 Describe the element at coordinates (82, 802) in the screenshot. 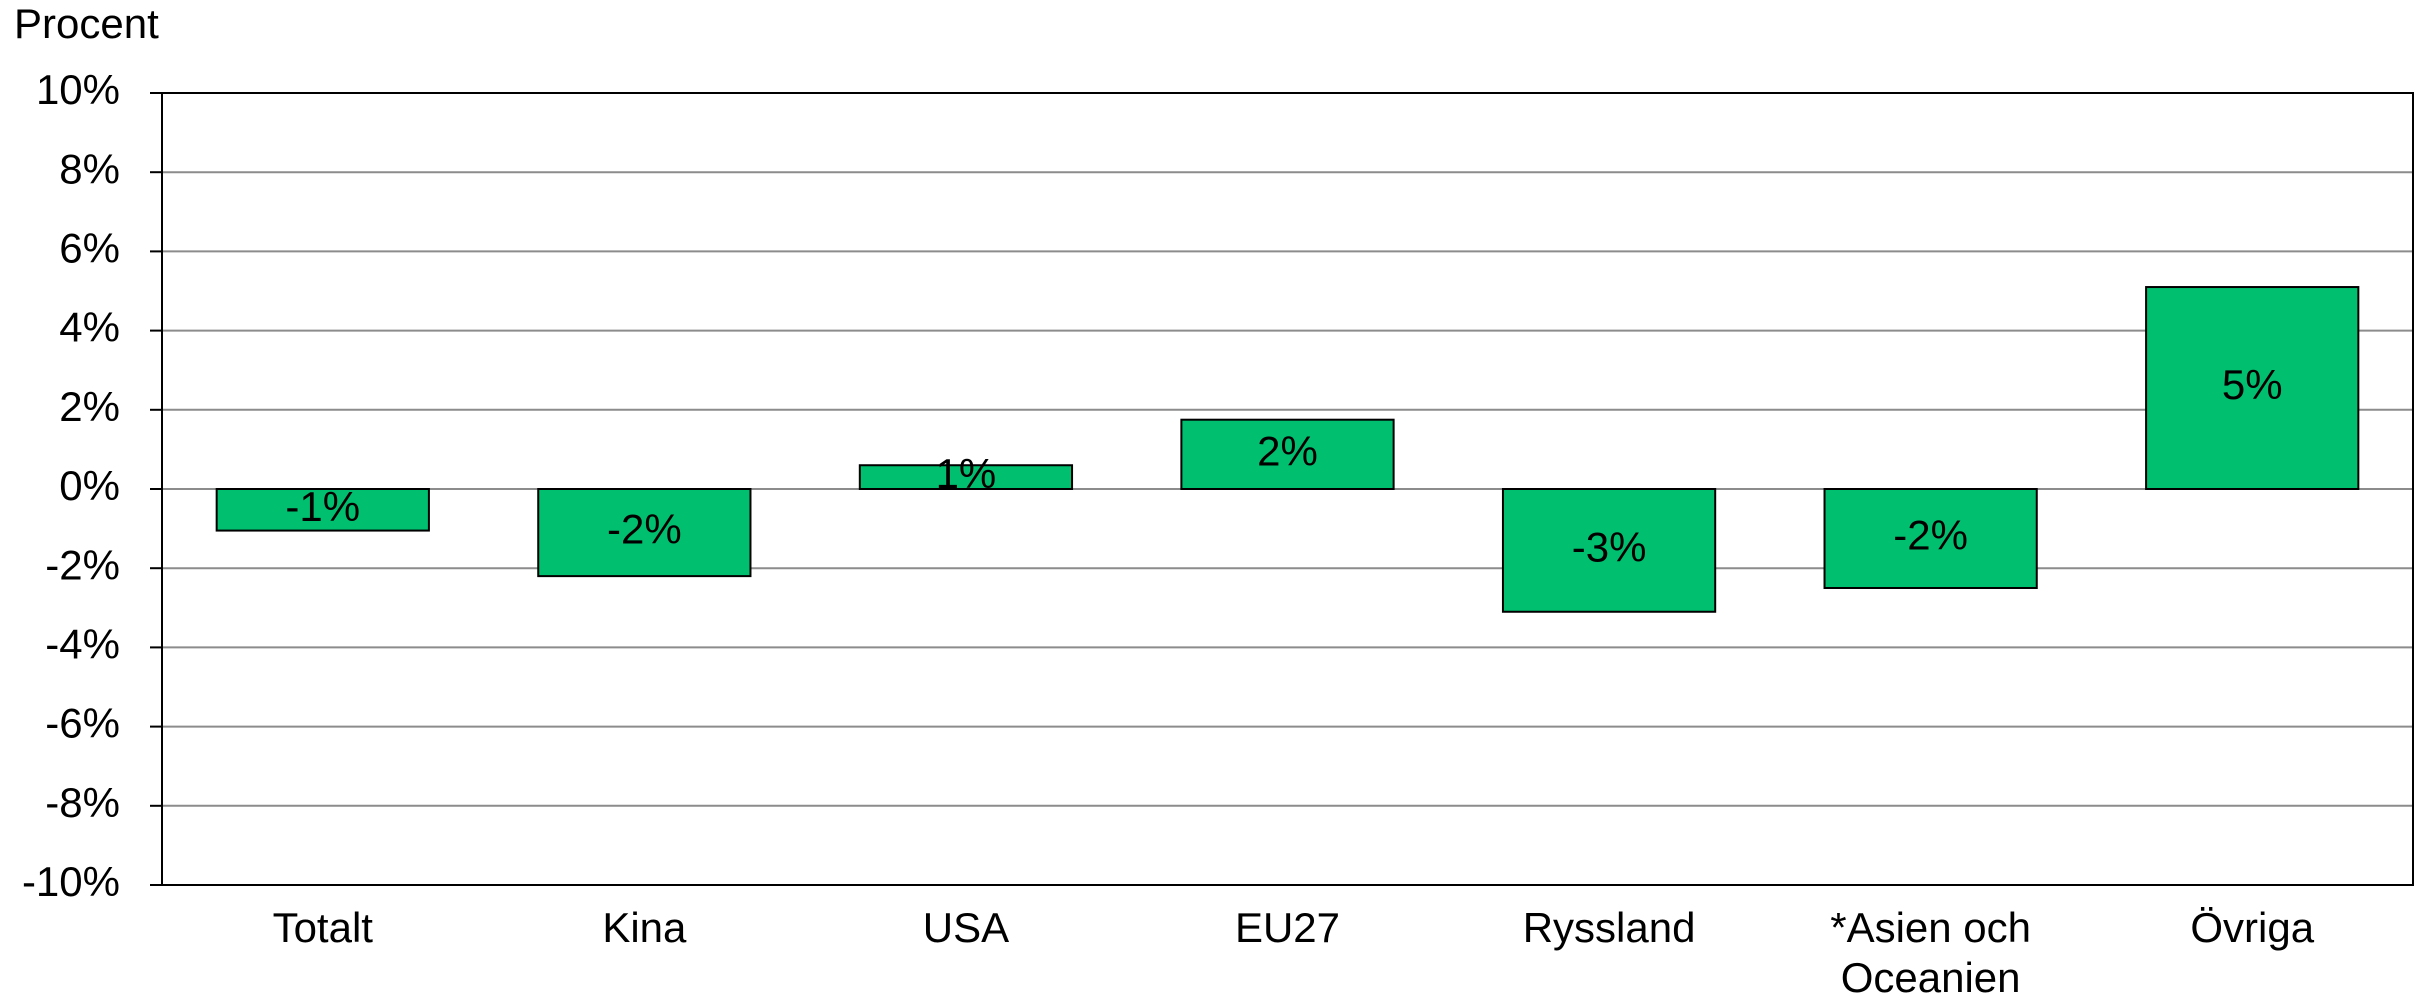

I see `y-tick-label: -8%` at that location.